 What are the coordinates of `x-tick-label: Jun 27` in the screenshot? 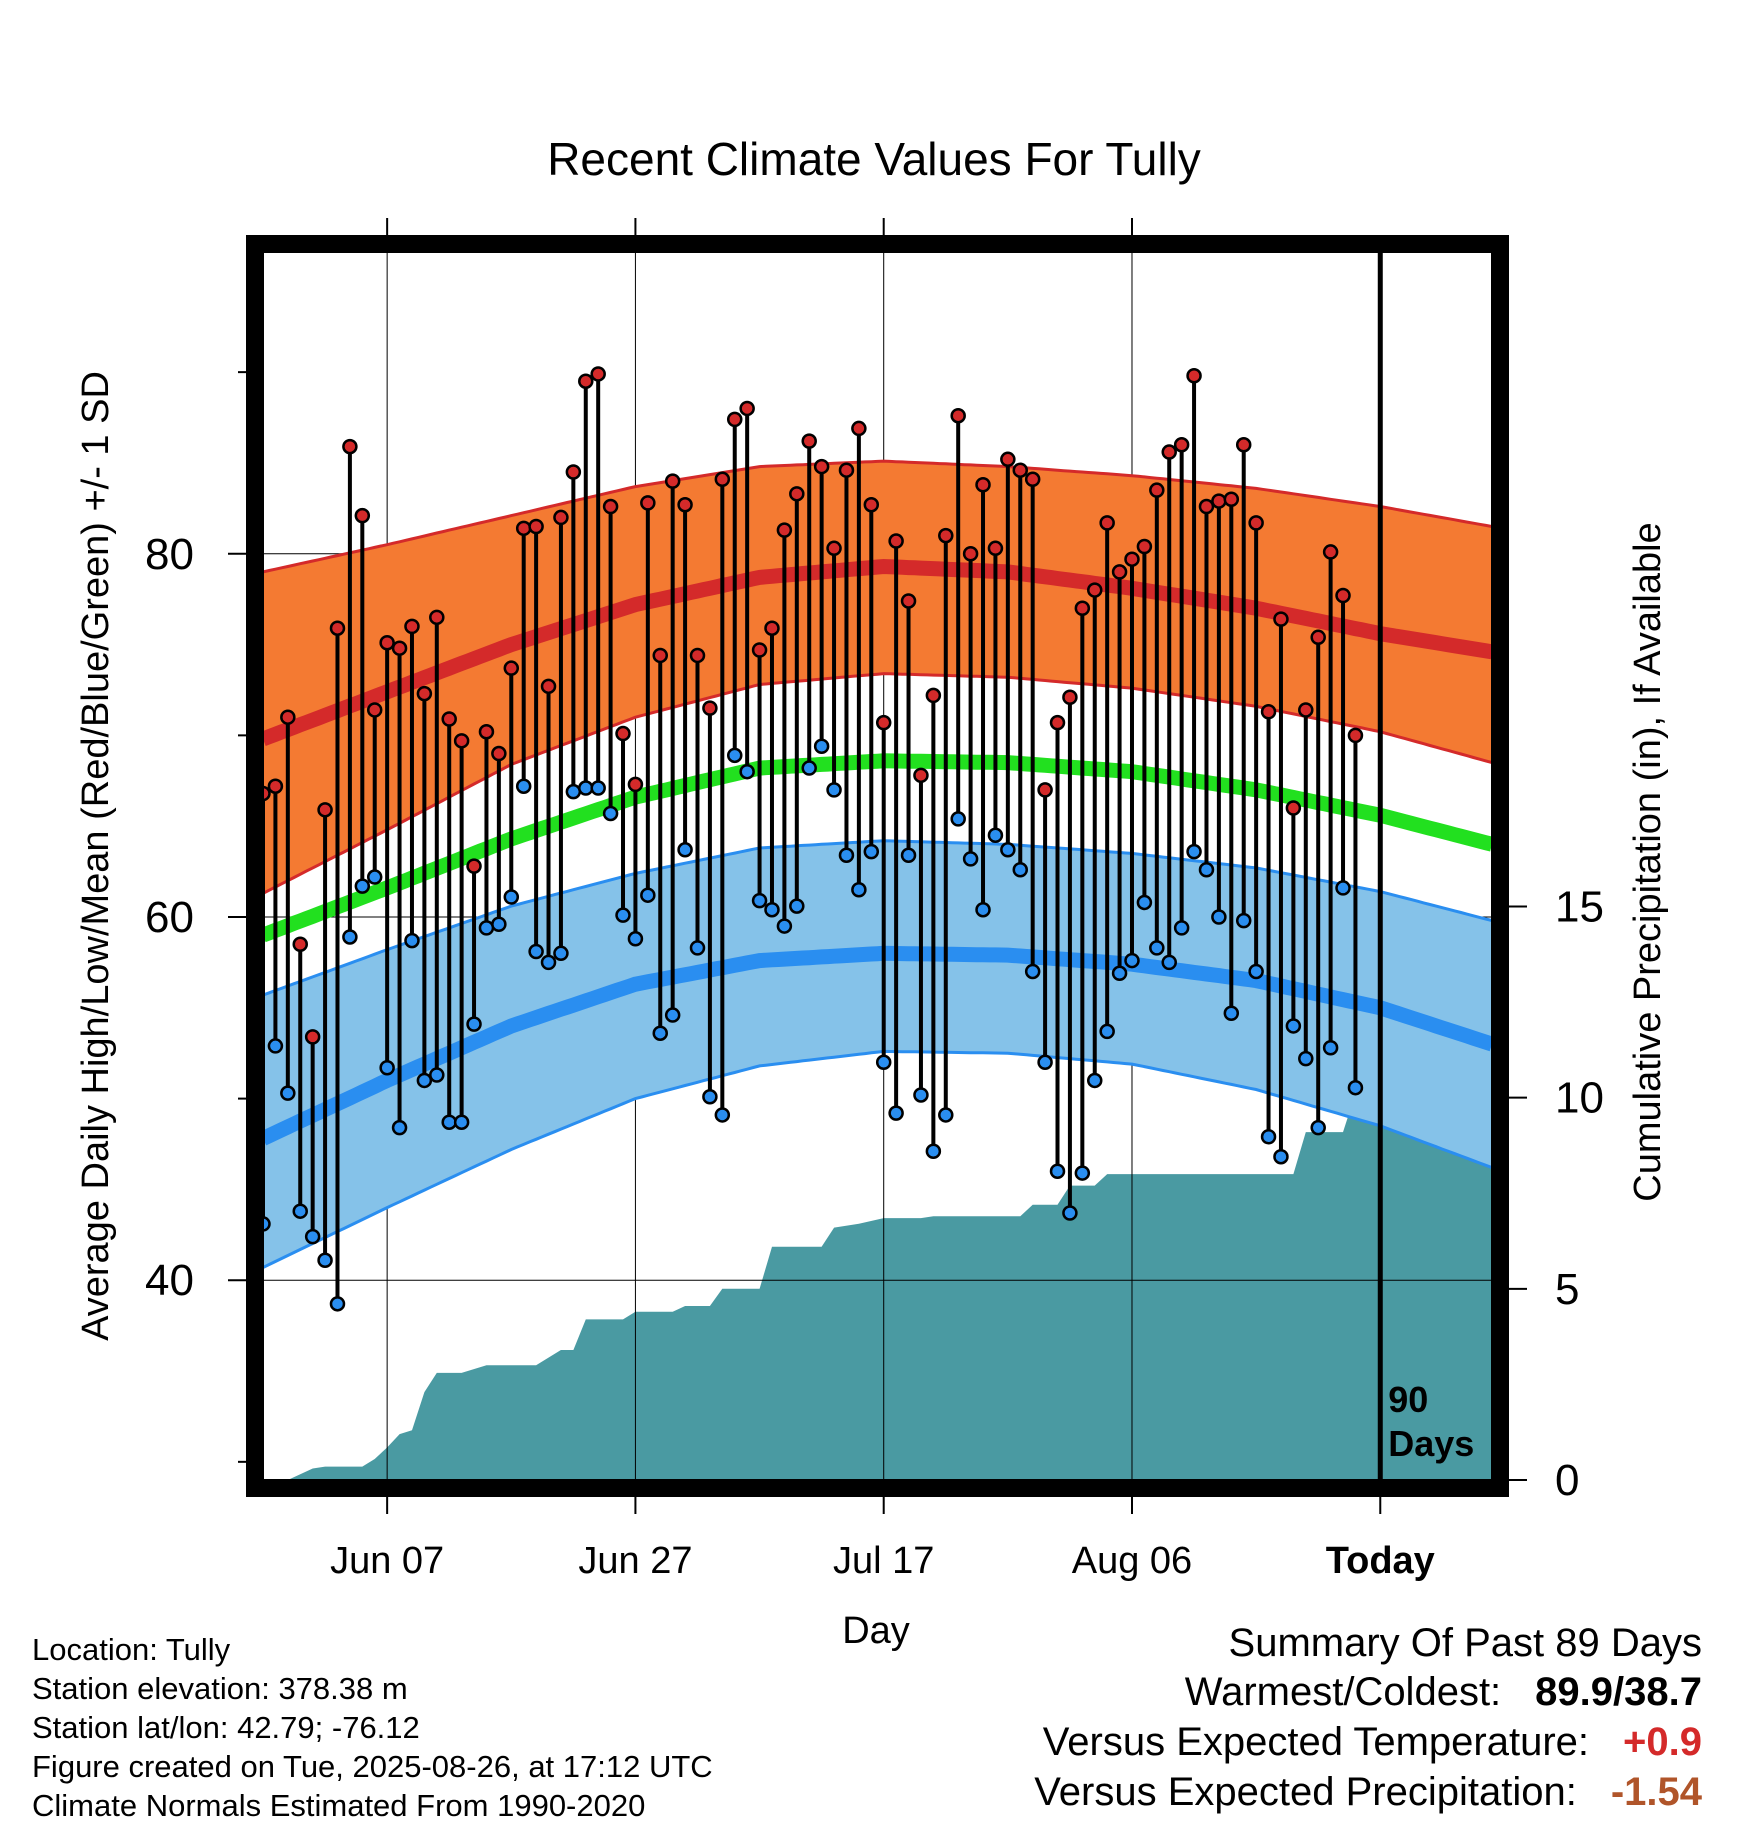 It's located at (635, 1561).